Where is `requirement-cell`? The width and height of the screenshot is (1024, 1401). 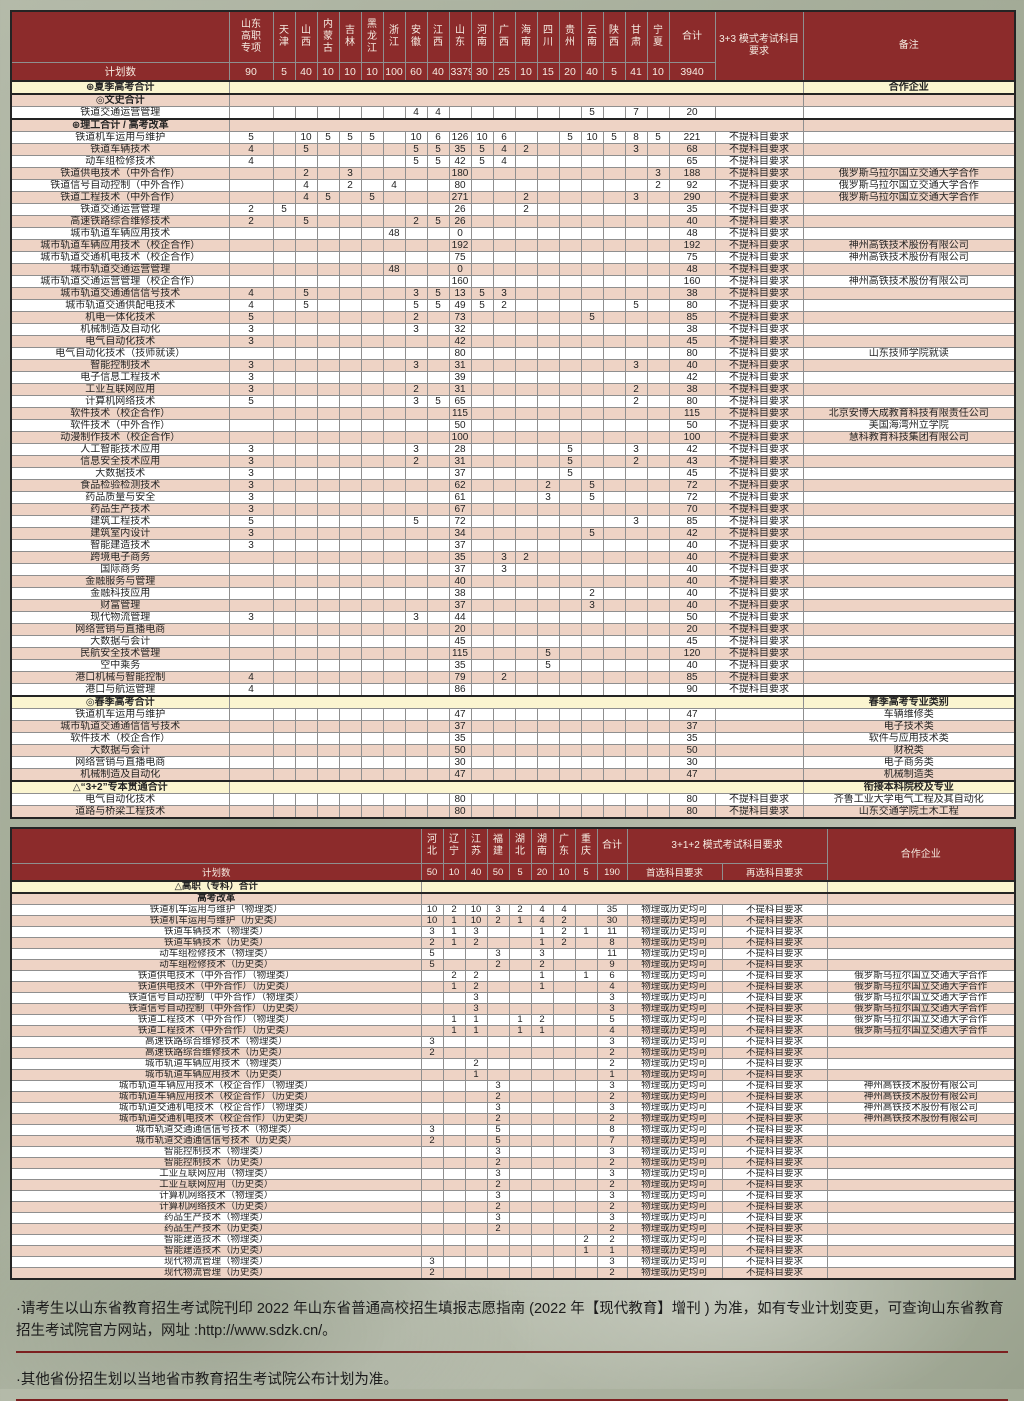 requirement-cell is located at coordinates (759, 775).